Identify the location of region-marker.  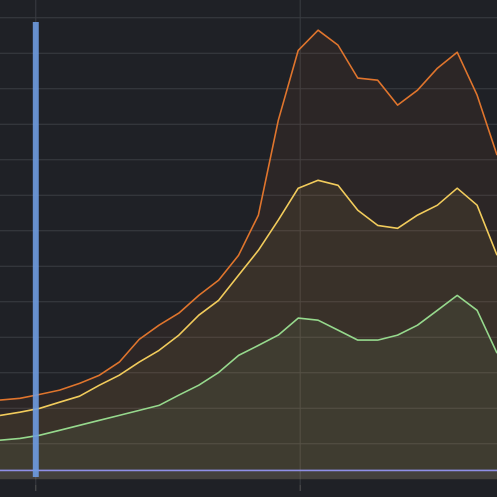
(35, 249).